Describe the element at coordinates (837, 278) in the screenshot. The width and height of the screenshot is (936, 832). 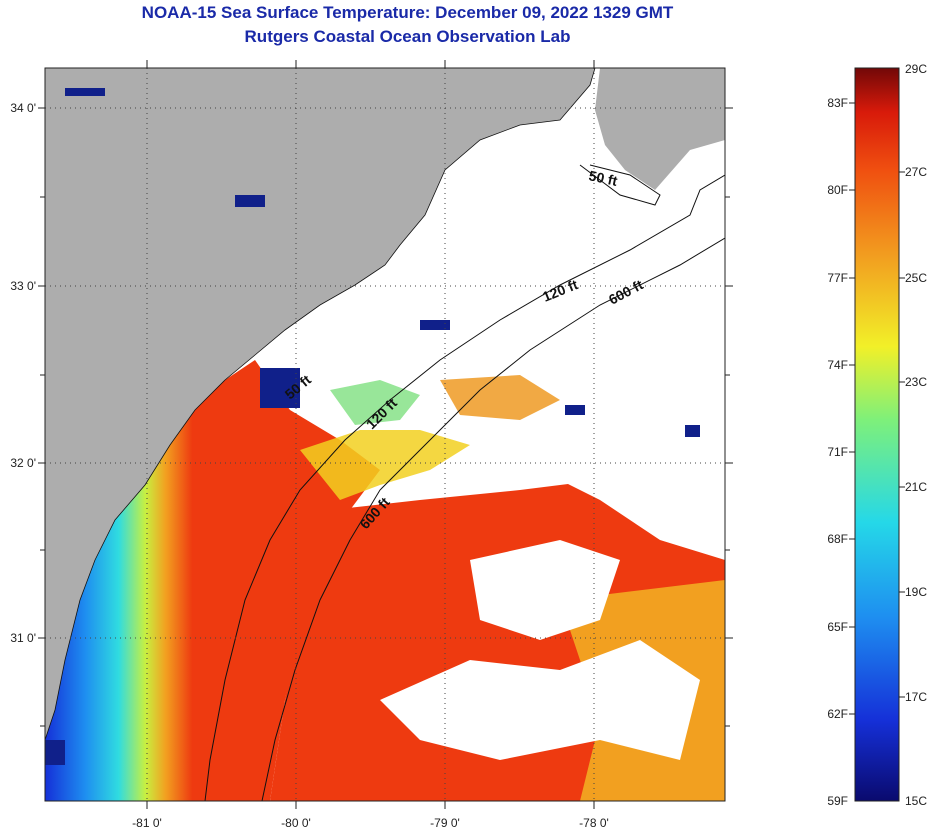
I see `colorbar-f-label: 77F` at that location.